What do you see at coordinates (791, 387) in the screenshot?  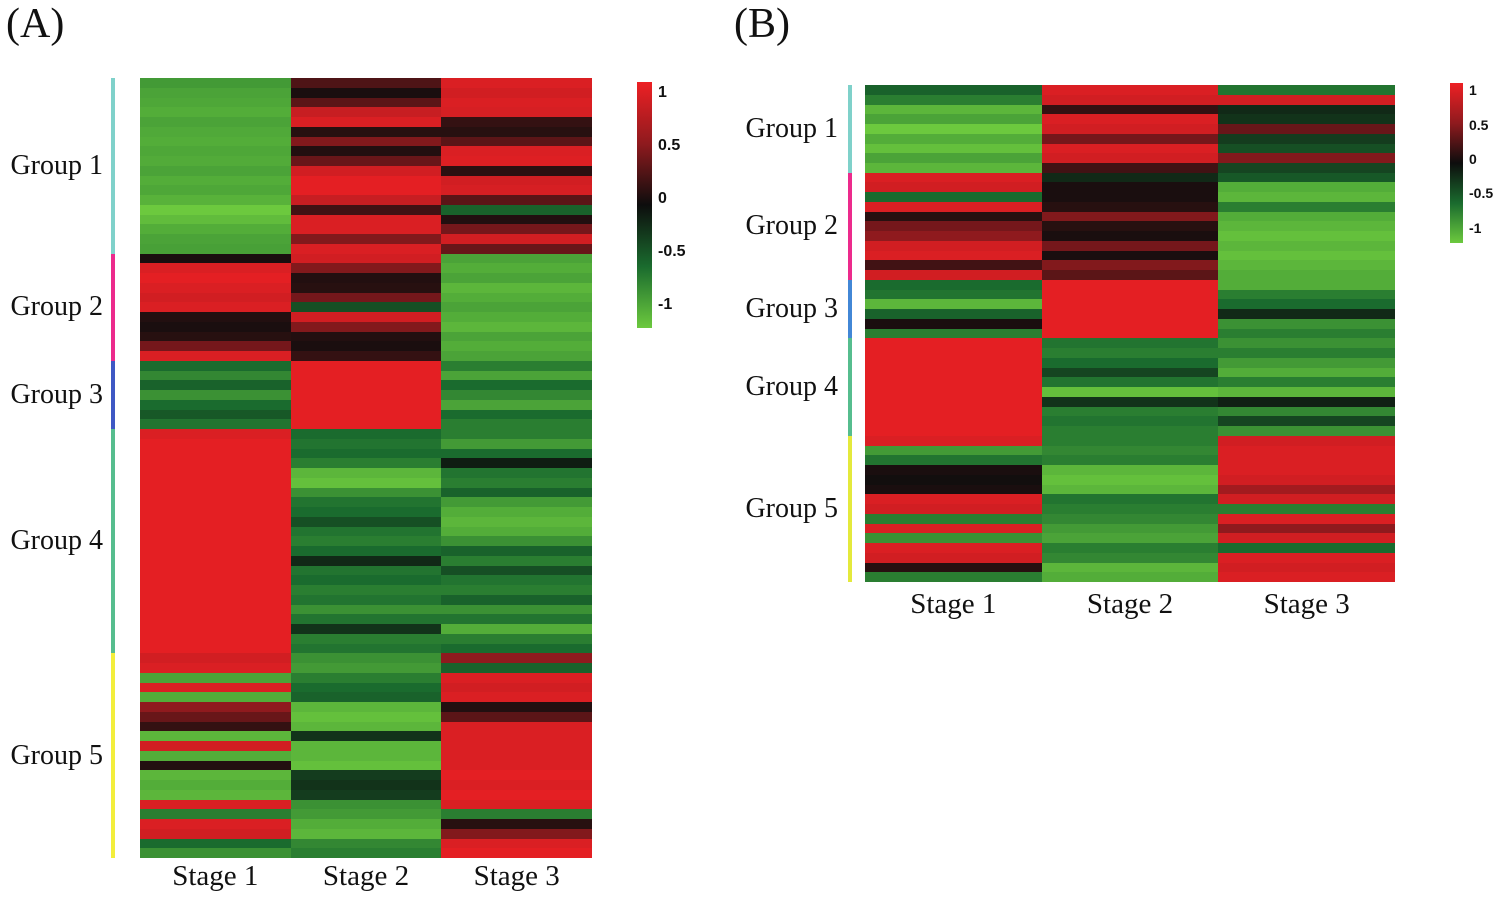 I see `group-label-text: Group 4` at bounding box center [791, 387].